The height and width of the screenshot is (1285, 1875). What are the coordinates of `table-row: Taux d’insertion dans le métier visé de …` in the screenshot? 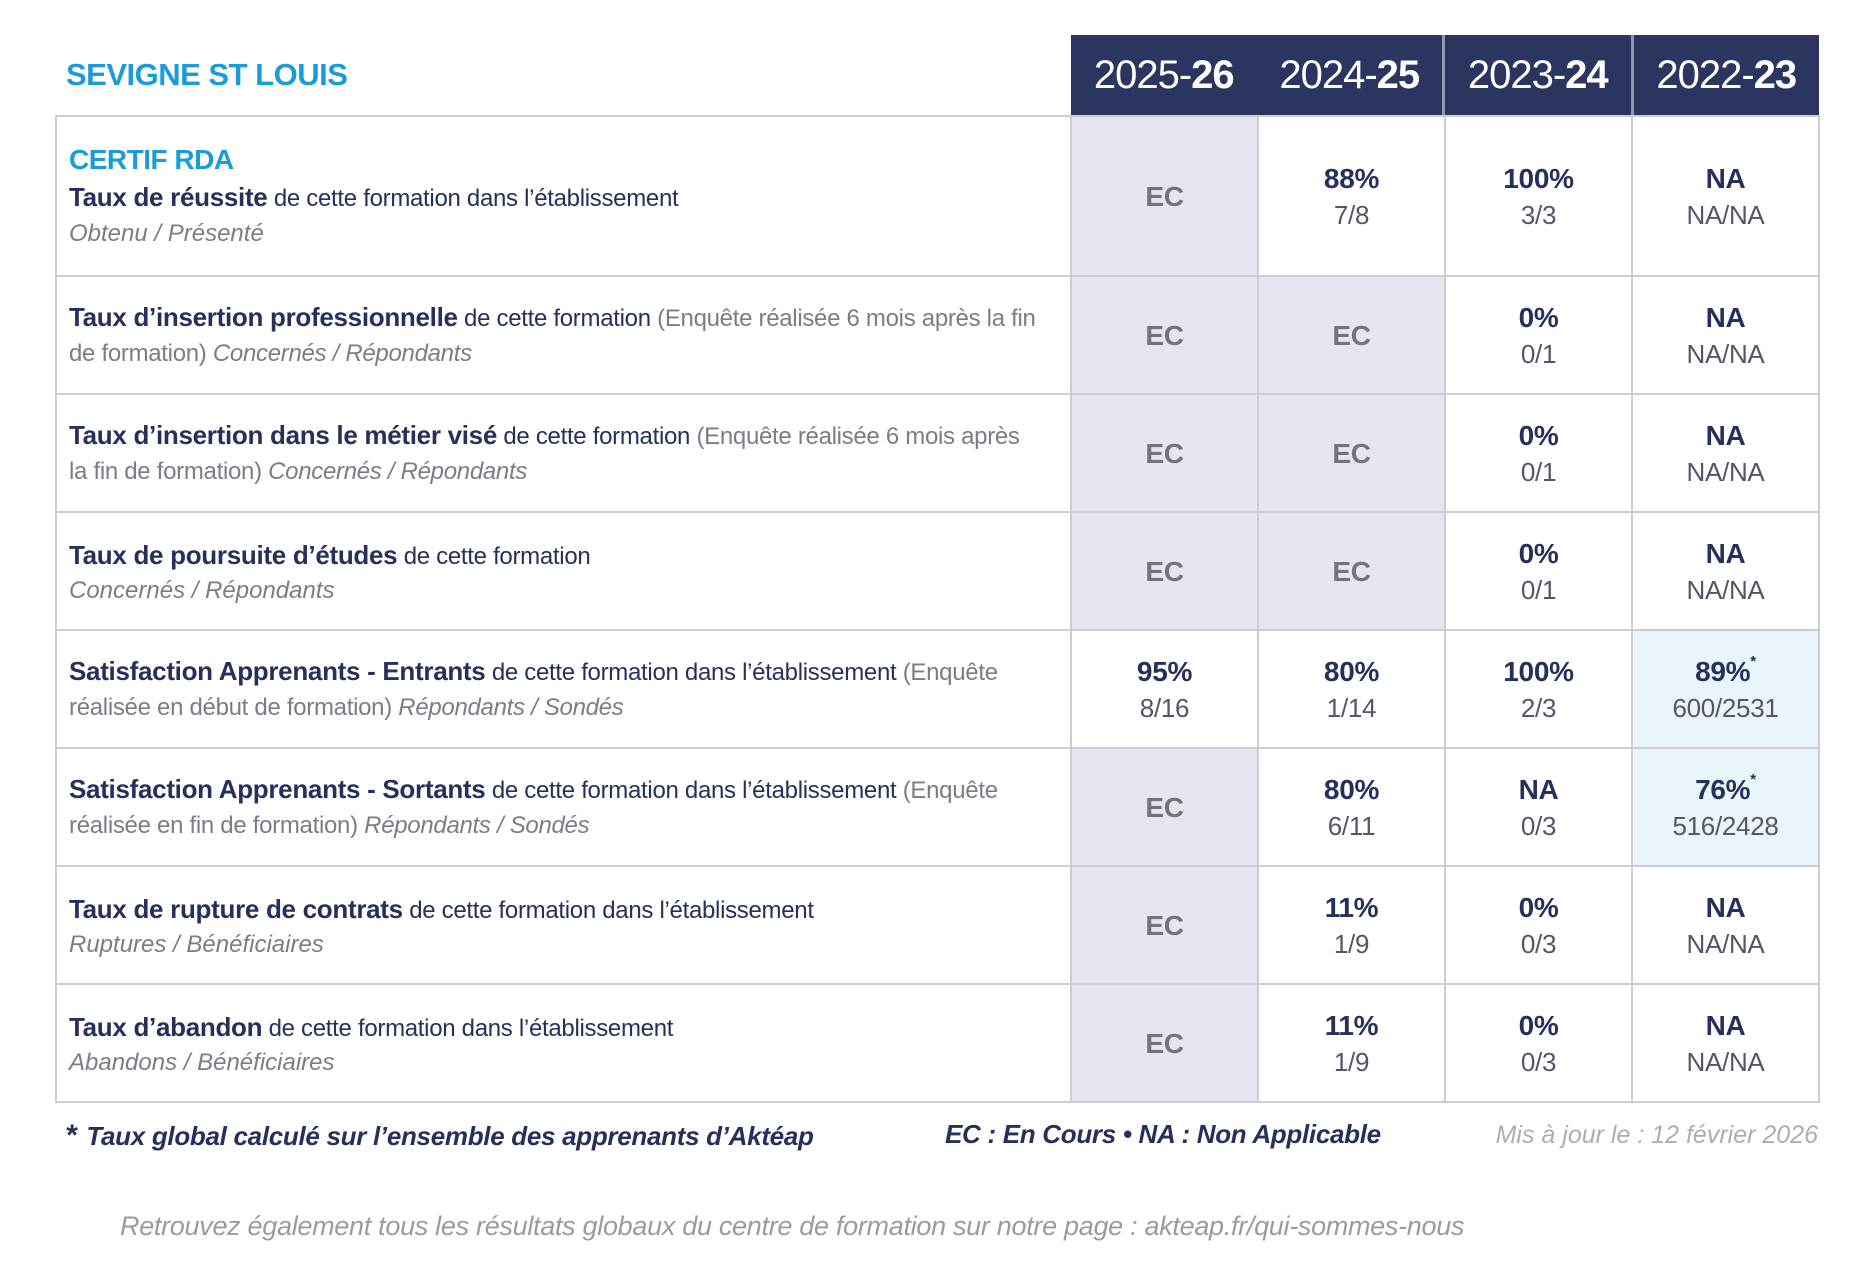 It's located at (937, 453).